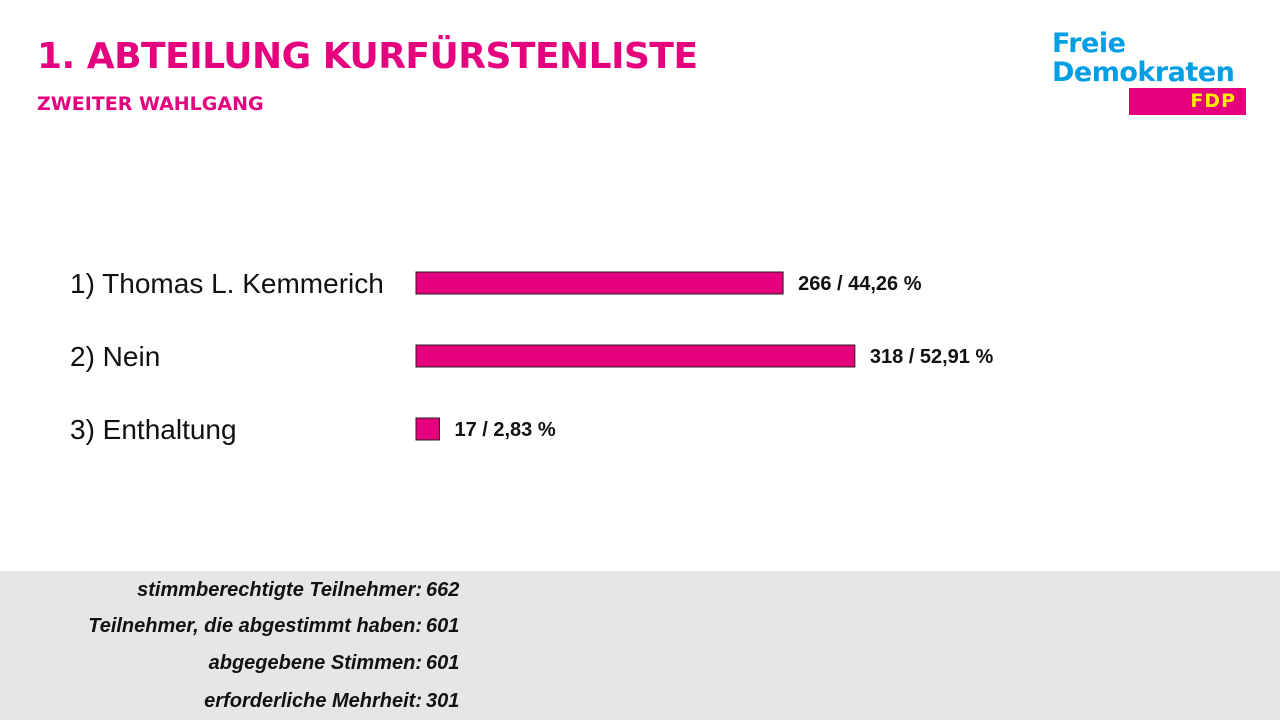 The width and height of the screenshot is (1280, 720). Describe the element at coordinates (367, 56) in the screenshot. I see `page-title: 1. ABTEILUNG KURFÜRSTENLISTE` at that location.